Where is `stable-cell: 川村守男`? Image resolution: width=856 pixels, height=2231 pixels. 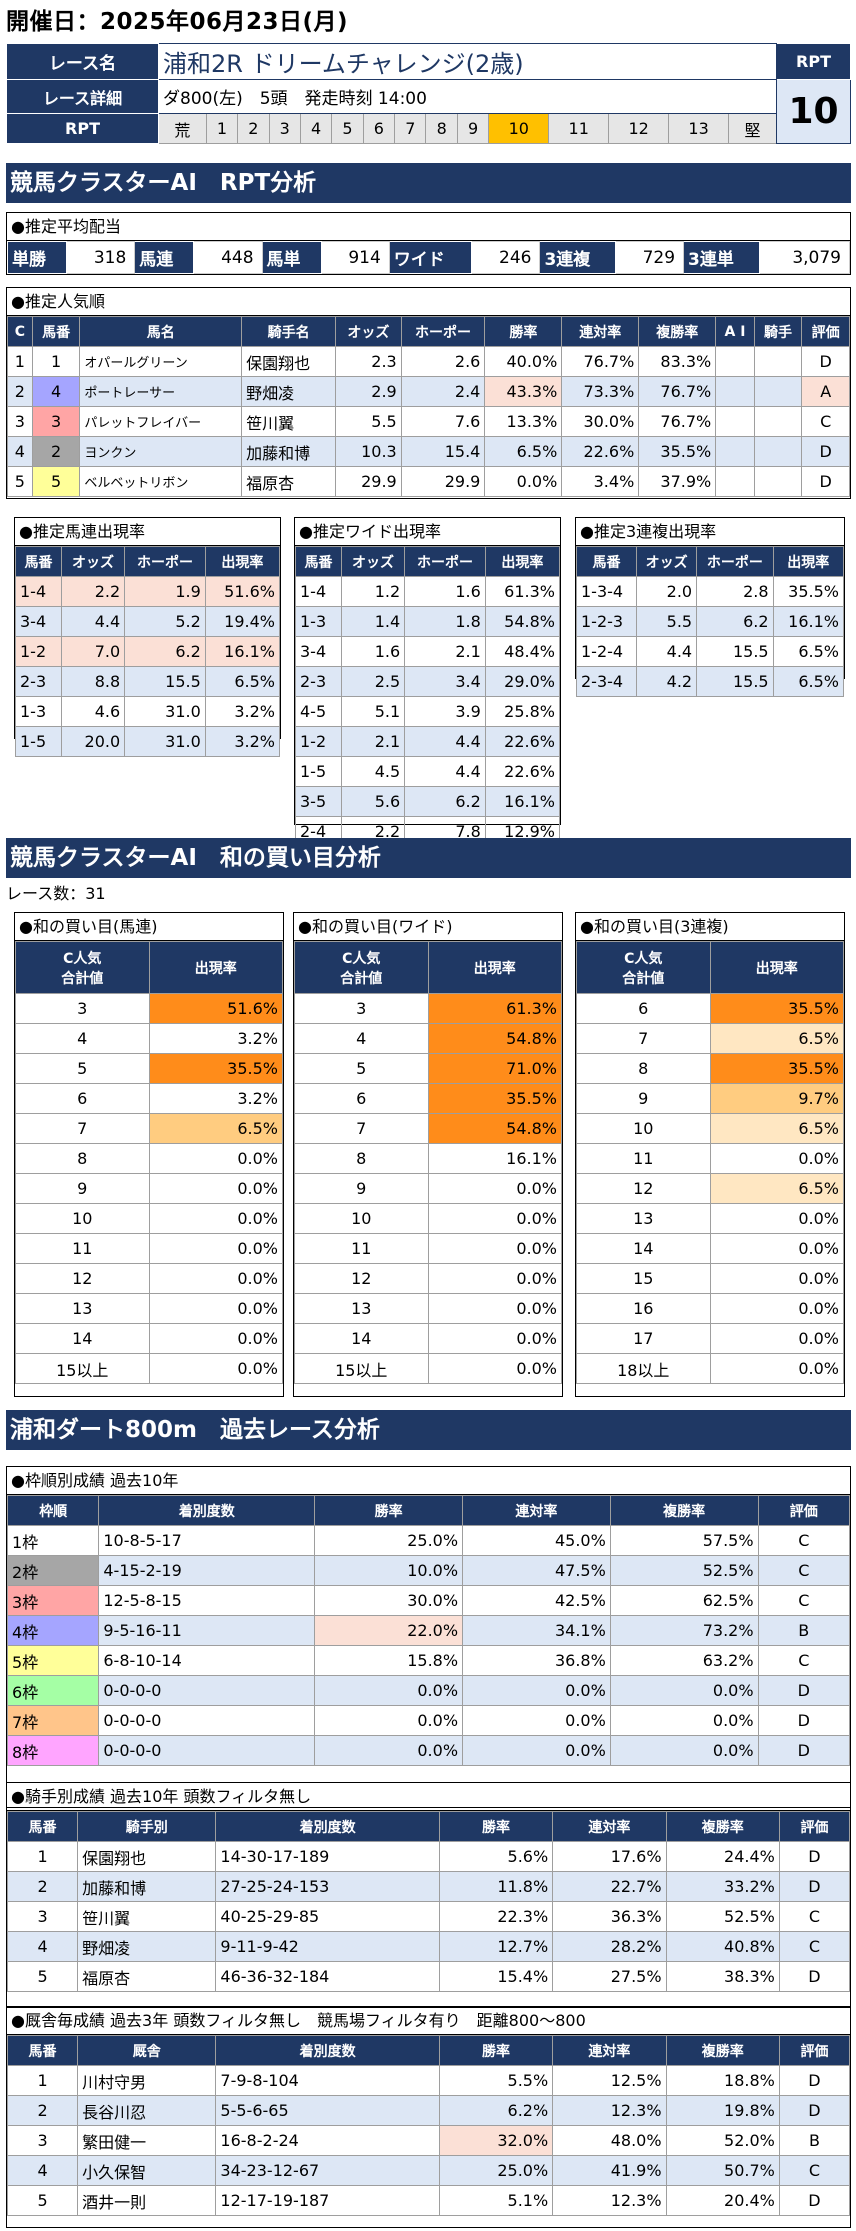 stable-cell: 川村守男 is located at coordinates (147, 2080).